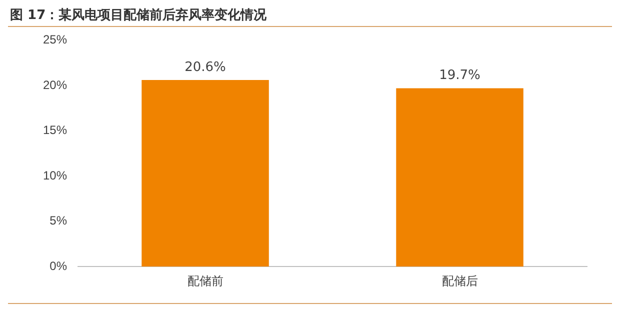 This screenshot has height=326, width=617. What do you see at coordinates (459, 76) in the screenshot?
I see `data-label: 19.7%` at bounding box center [459, 76].